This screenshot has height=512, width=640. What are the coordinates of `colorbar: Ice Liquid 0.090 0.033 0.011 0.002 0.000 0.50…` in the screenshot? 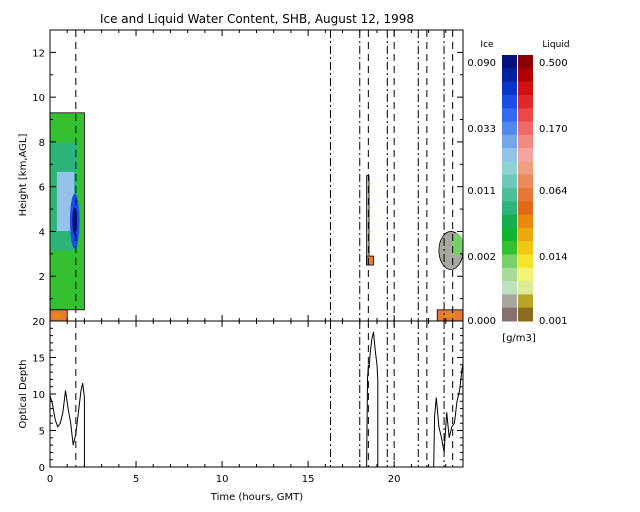 It's located at (518, 192).